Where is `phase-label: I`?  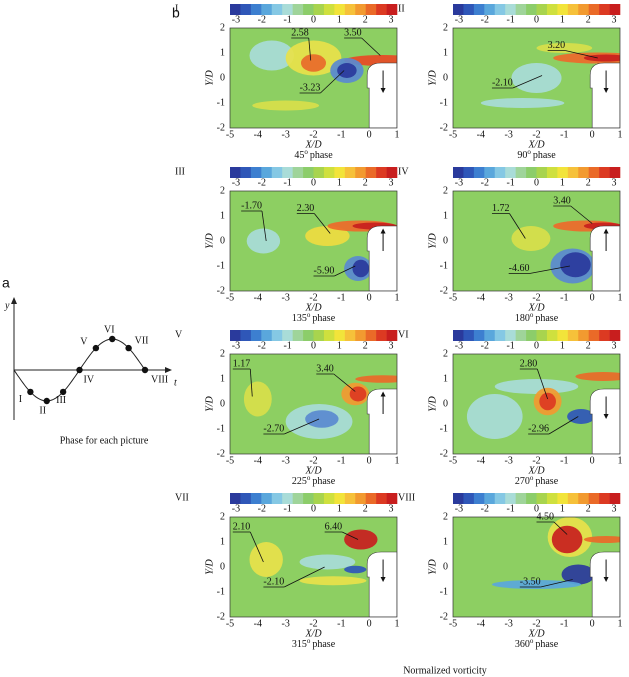 phase-label: I is located at coordinates (20, 399).